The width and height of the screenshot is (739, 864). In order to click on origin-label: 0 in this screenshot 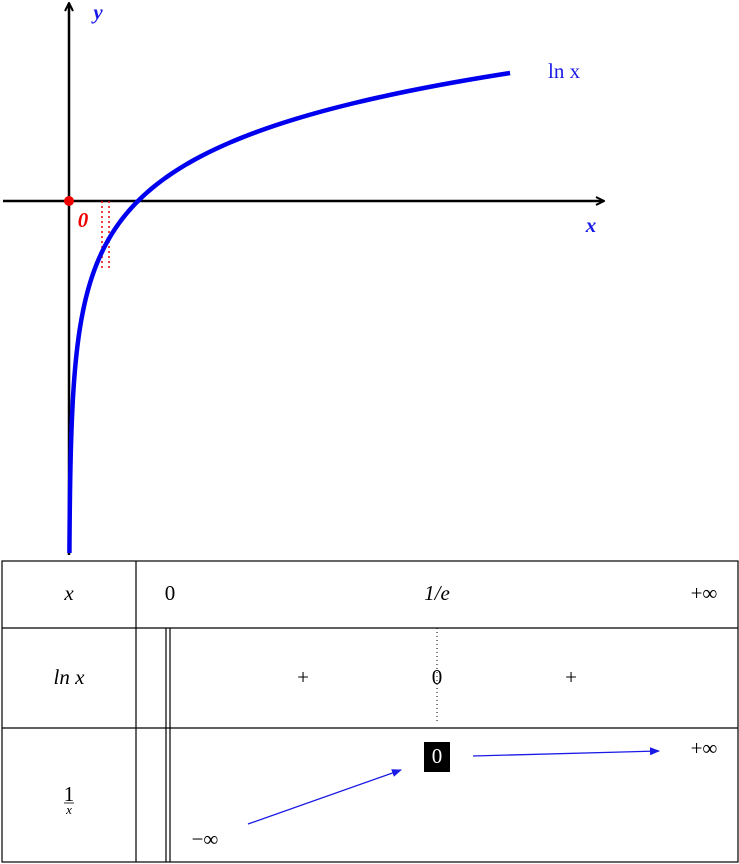, I will do `click(83, 220)`.